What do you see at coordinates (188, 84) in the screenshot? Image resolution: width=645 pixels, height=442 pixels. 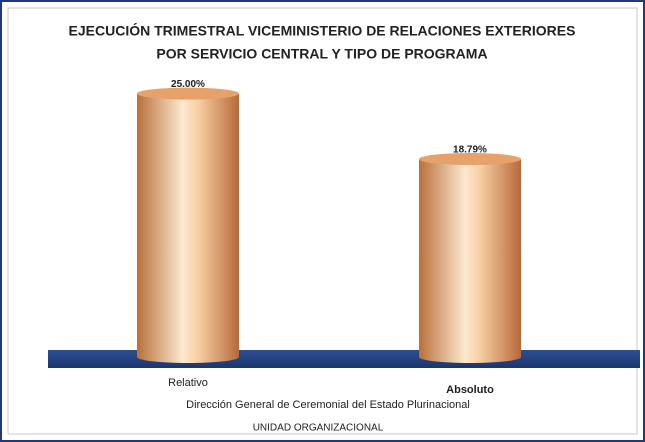 I see `value-label: 25.00%` at bounding box center [188, 84].